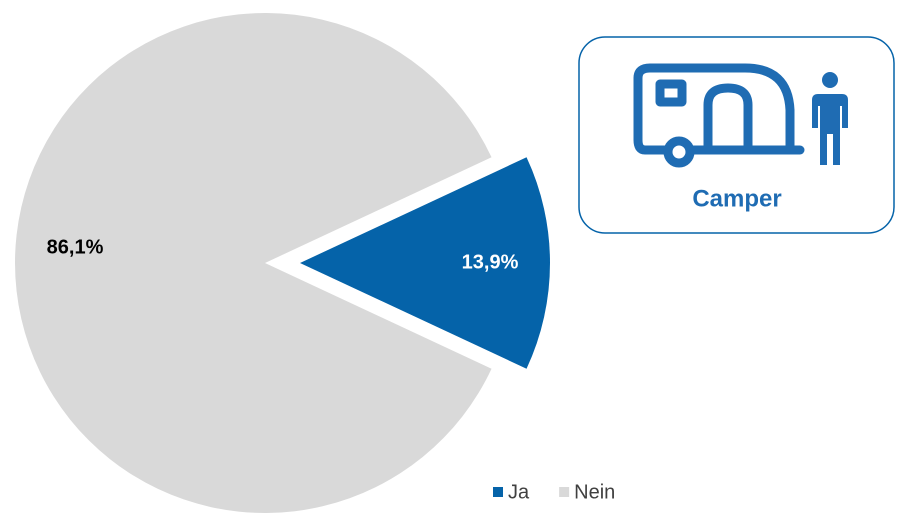  I want to click on camper-badge: Camper, so click(736, 135).